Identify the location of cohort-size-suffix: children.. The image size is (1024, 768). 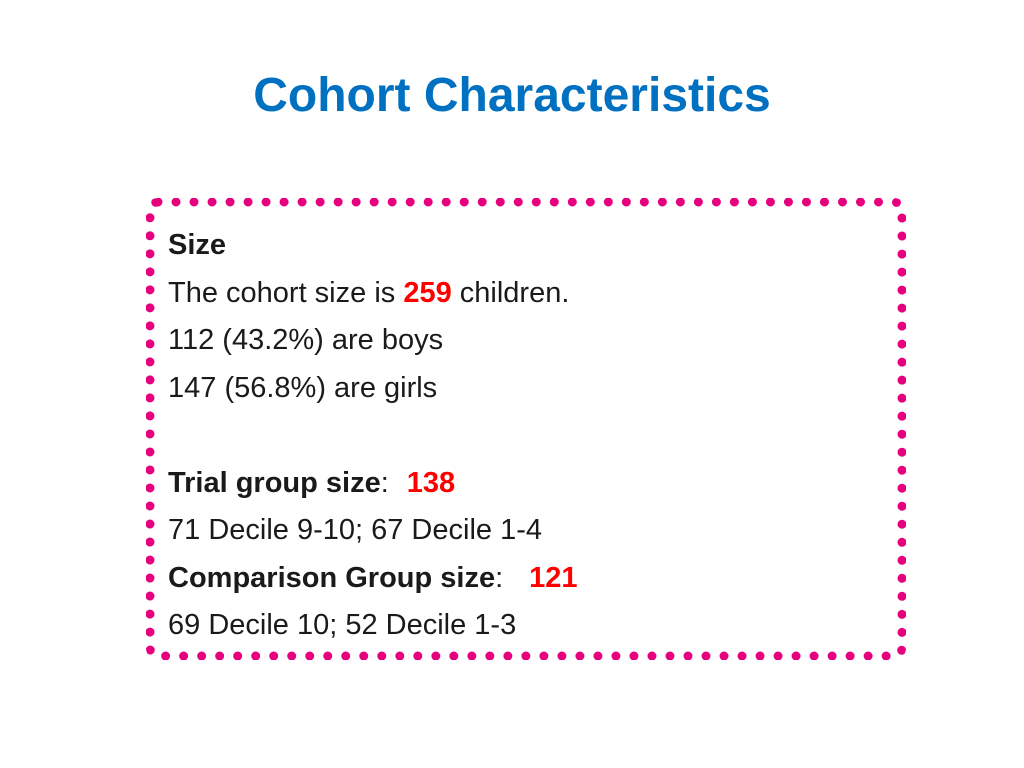
(510, 292).